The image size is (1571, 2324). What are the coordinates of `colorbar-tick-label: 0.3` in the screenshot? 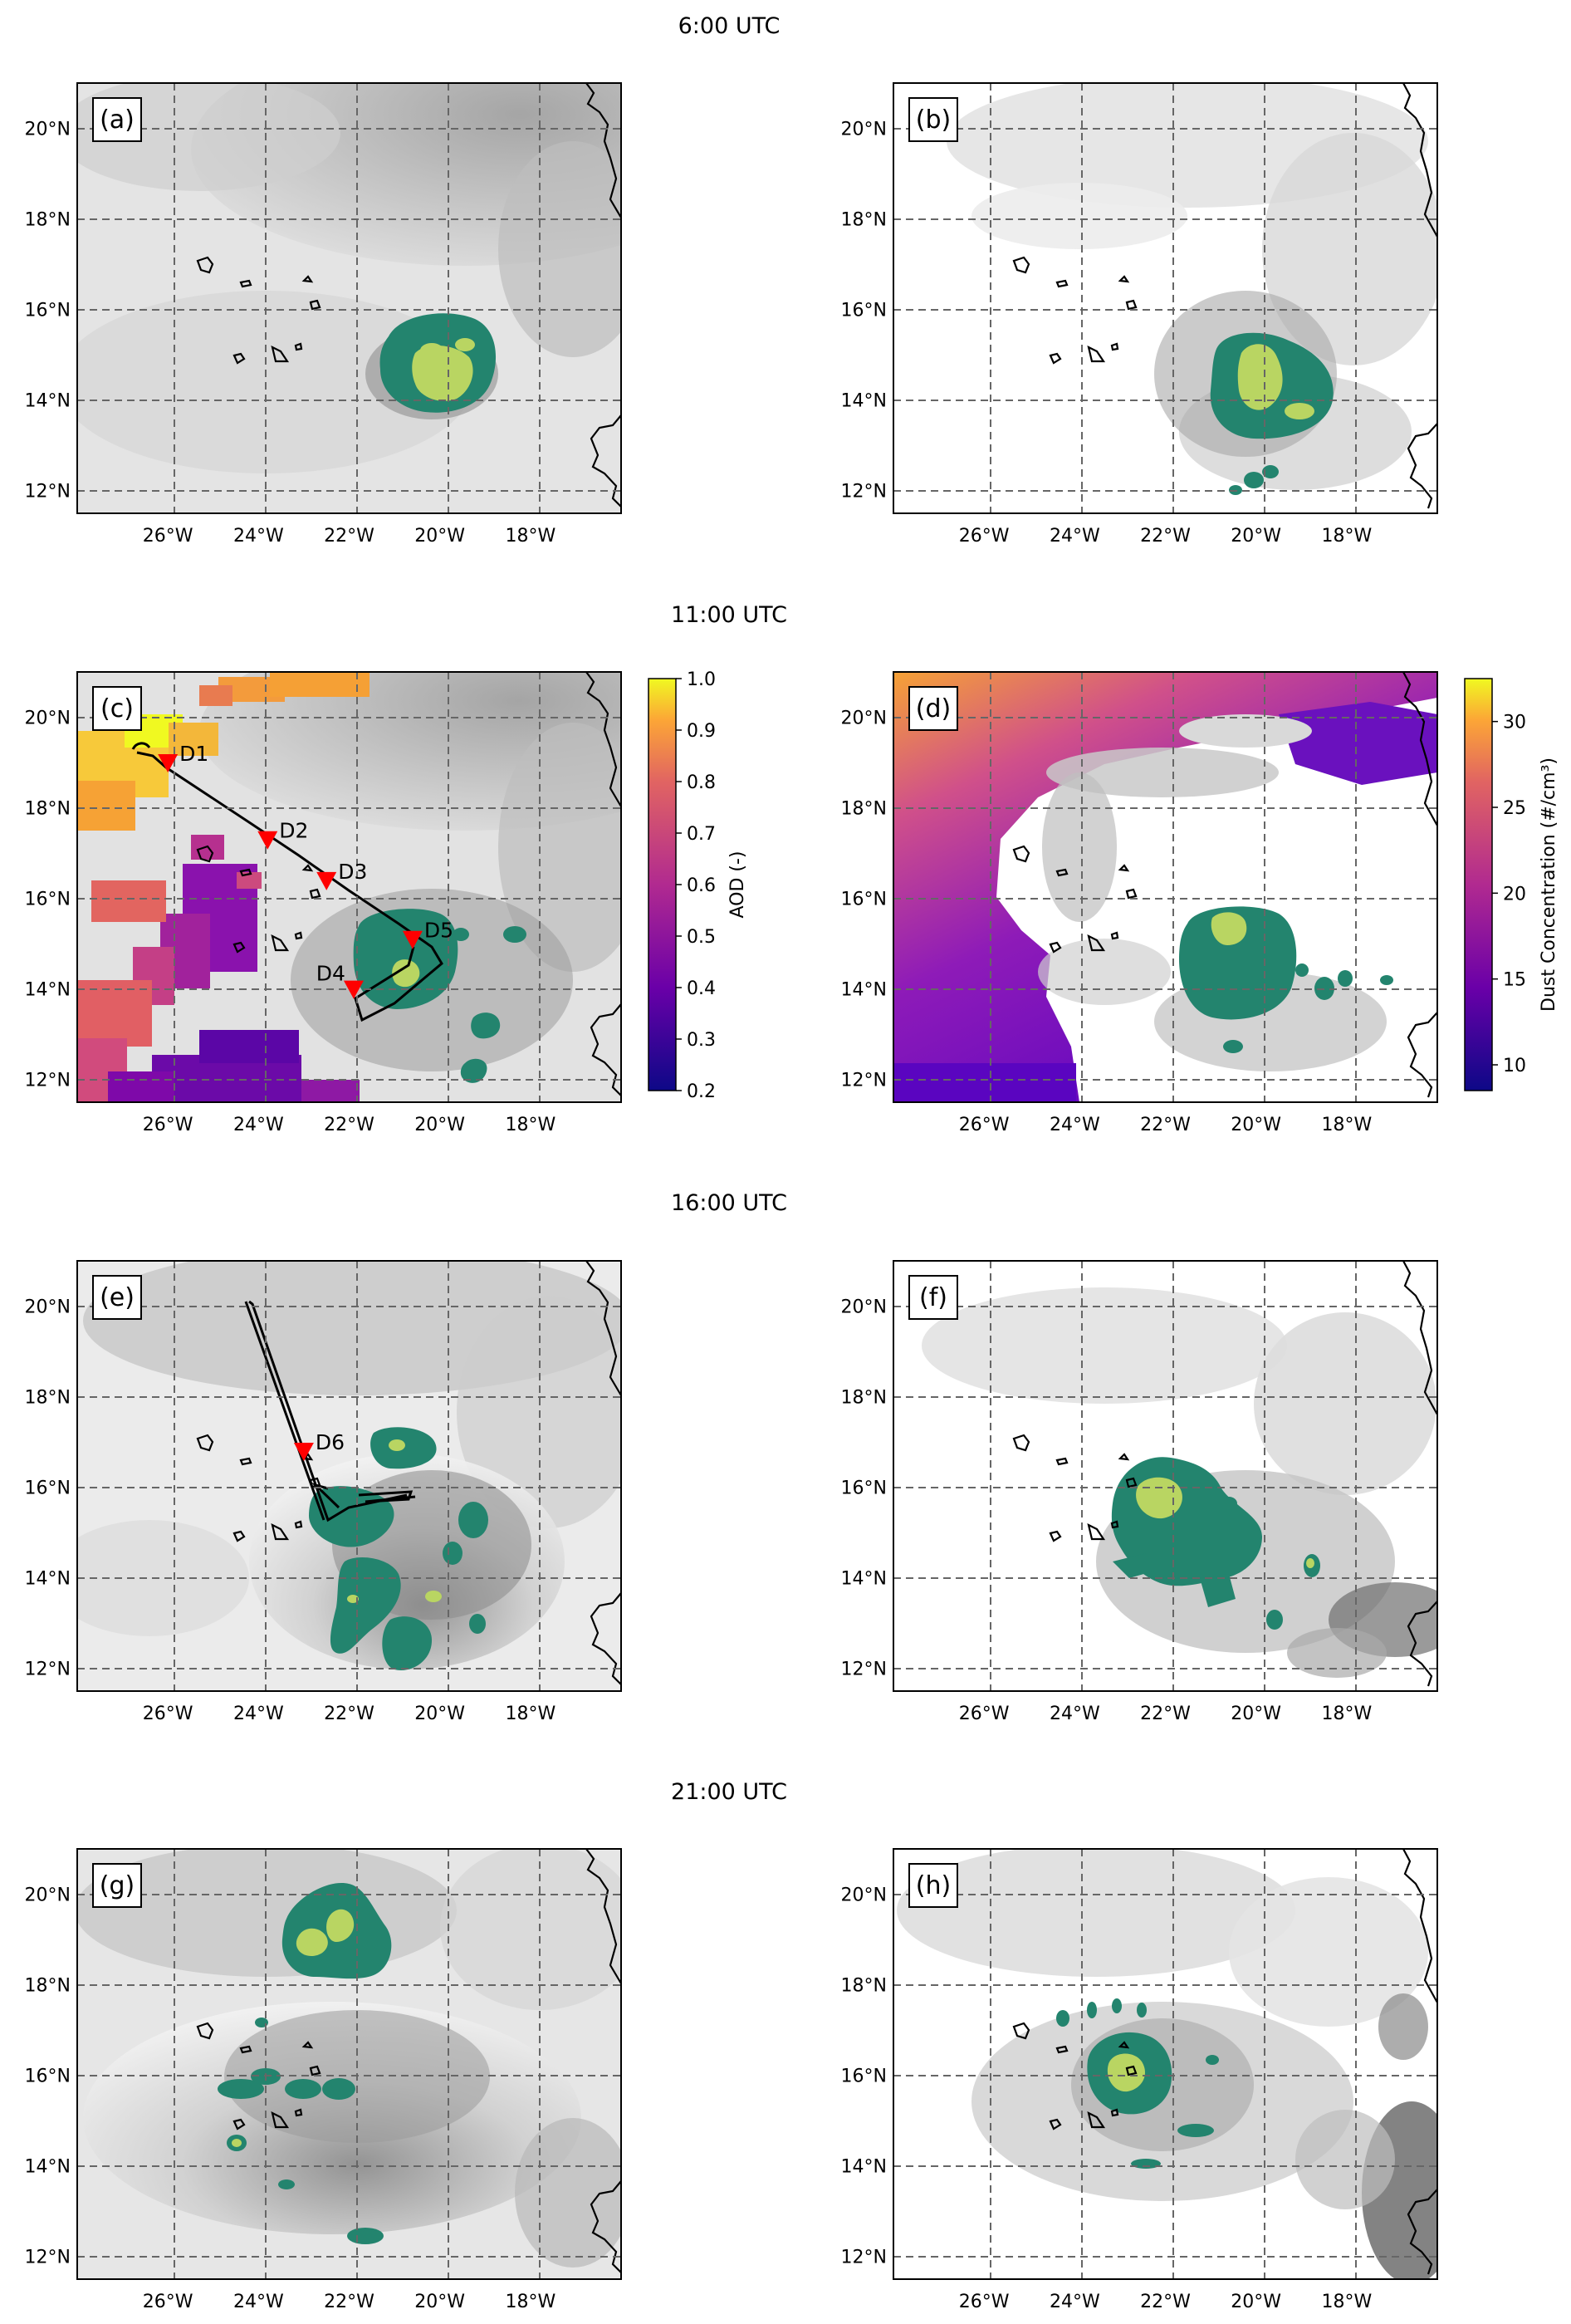 It's located at (702, 1040).